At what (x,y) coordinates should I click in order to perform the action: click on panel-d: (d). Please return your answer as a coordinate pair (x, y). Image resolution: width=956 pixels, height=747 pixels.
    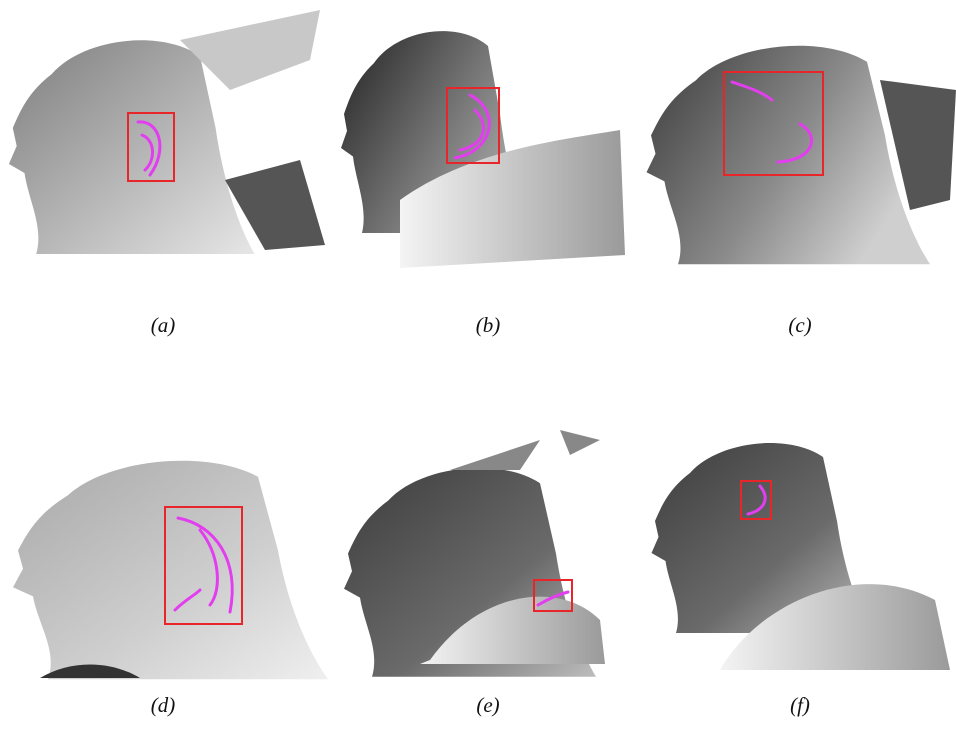
    Looking at the image, I should click on (170, 588).